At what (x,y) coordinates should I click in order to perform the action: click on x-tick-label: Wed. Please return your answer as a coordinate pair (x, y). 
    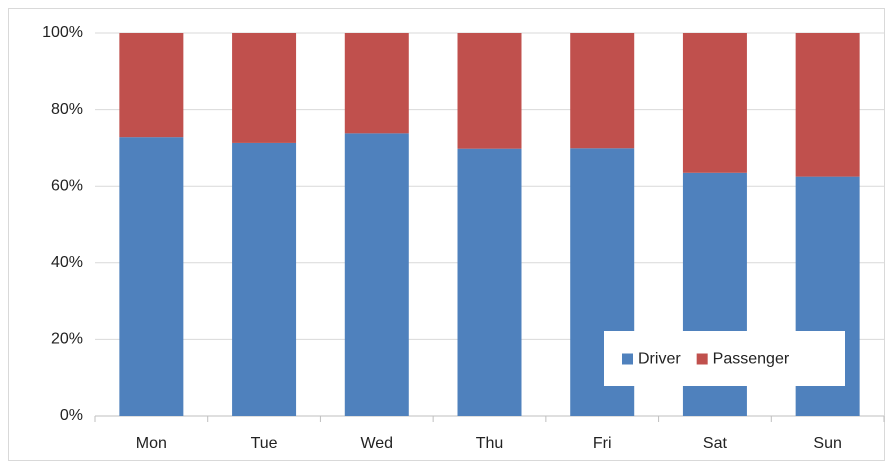
    Looking at the image, I should click on (376, 443).